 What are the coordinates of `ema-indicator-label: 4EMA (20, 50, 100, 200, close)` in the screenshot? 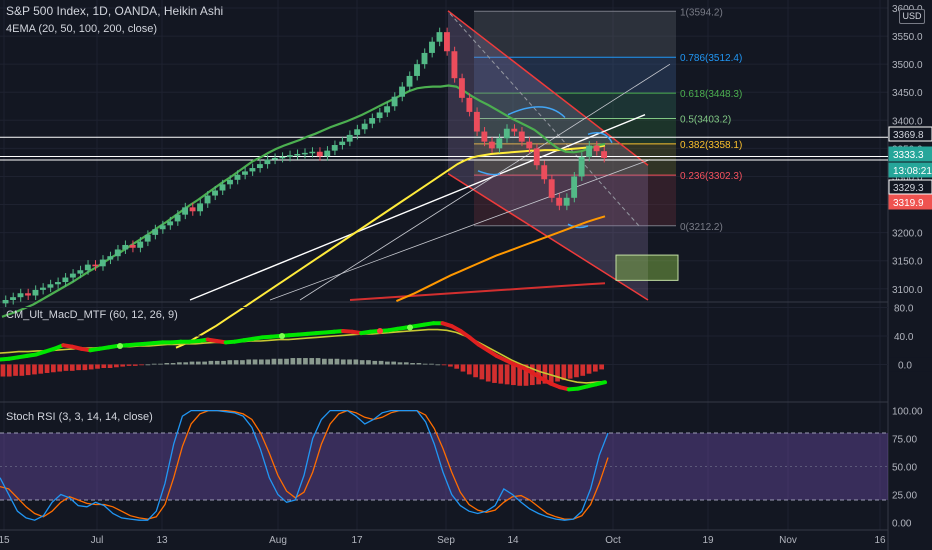 It's located at (82, 29).